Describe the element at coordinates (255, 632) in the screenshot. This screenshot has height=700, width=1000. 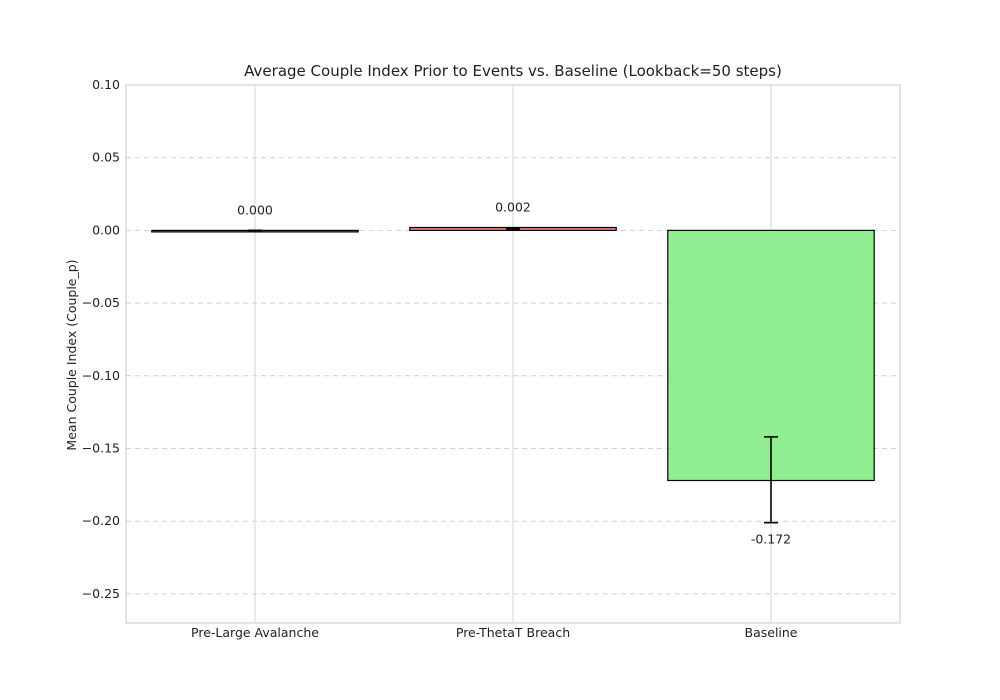
I see `x-tick-label: Pre-Large Avalanche` at that location.